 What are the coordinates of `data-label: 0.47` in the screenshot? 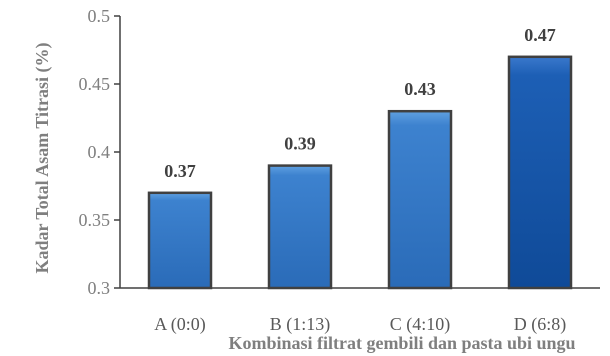 It's located at (540, 35).